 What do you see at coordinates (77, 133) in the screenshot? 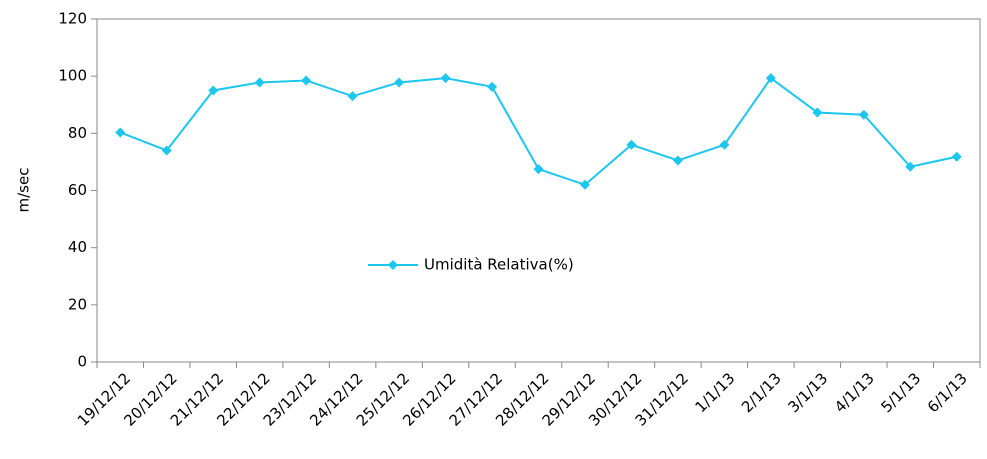
I see `y-tick-label: 80` at bounding box center [77, 133].